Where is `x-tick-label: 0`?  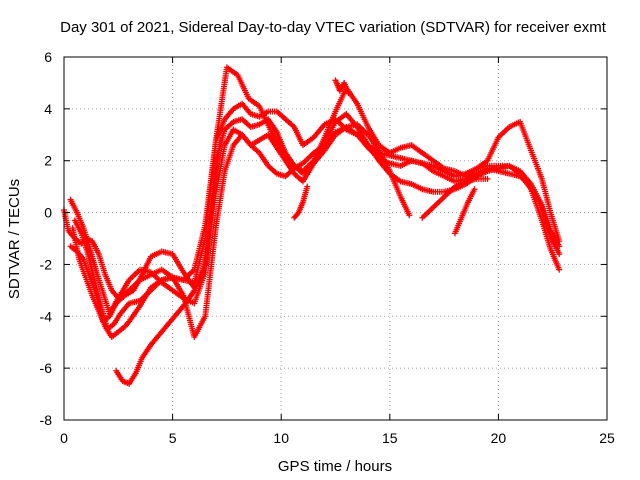 x-tick-label: 0 is located at coordinates (64, 438).